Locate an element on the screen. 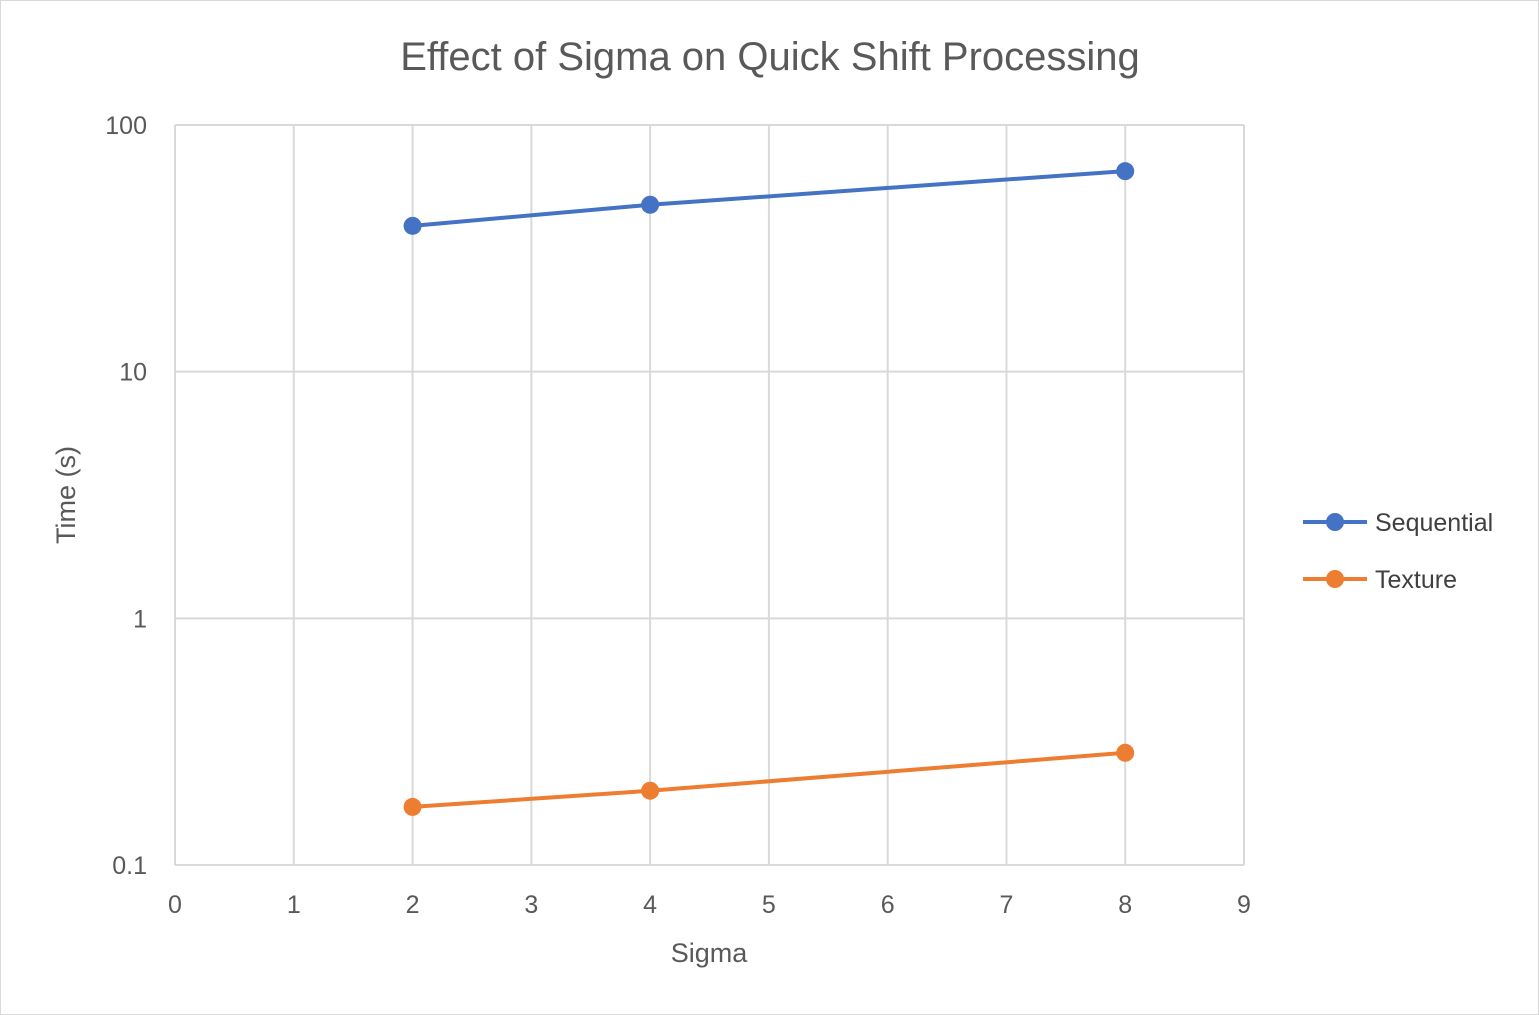 This screenshot has height=1015, width=1539. legend: Sequential Texture is located at coordinates (1398, 551).